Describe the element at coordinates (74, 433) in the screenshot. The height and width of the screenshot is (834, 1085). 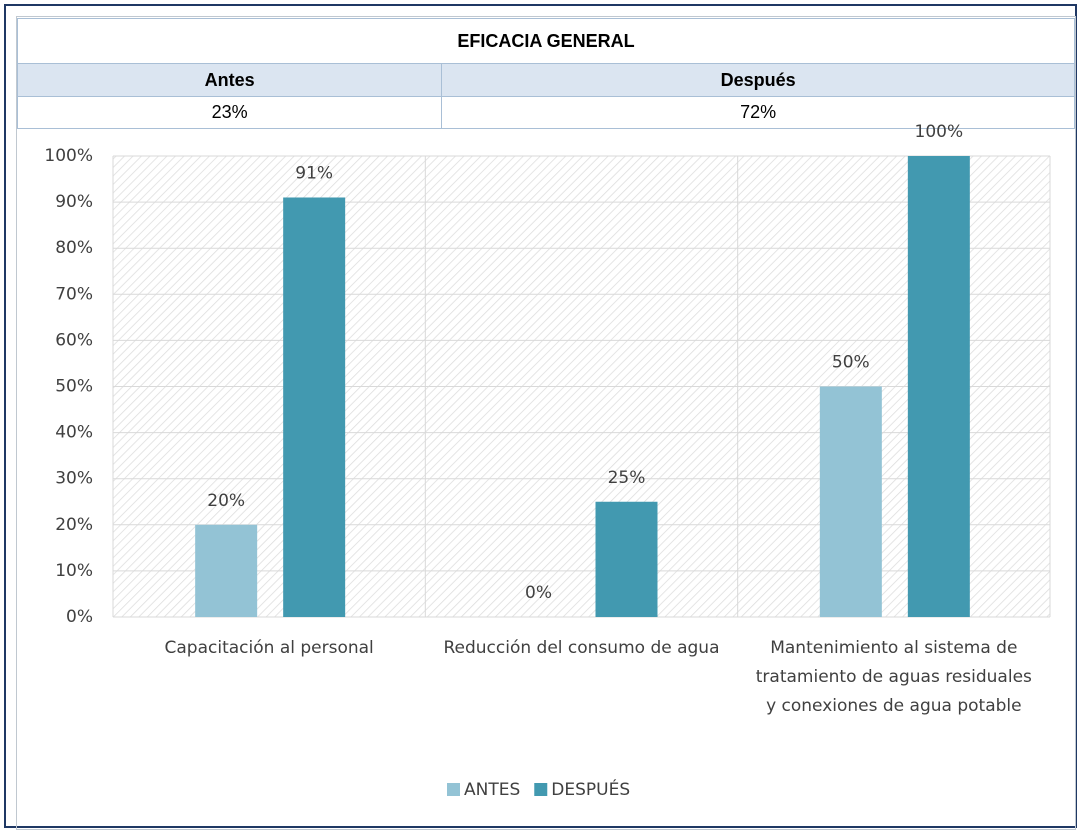
I see `y-tick-label: 40%` at that location.